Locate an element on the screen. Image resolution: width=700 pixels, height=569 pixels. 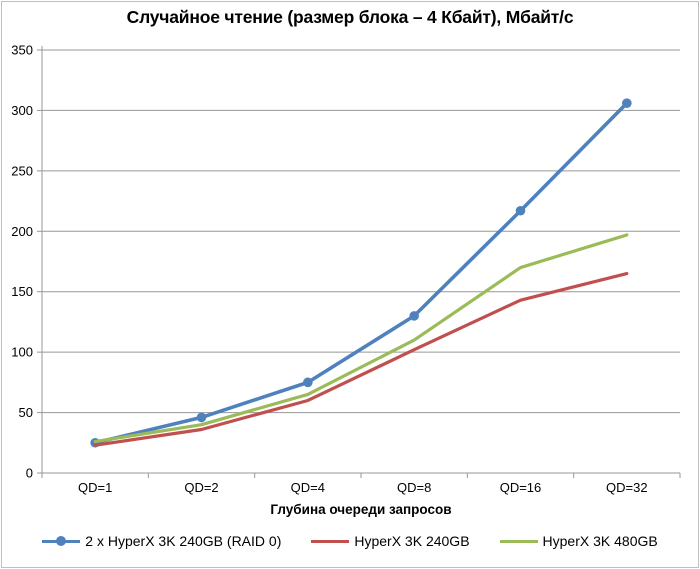
x-axis-title: Глубина очереди запросов is located at coordinates (361, 509).